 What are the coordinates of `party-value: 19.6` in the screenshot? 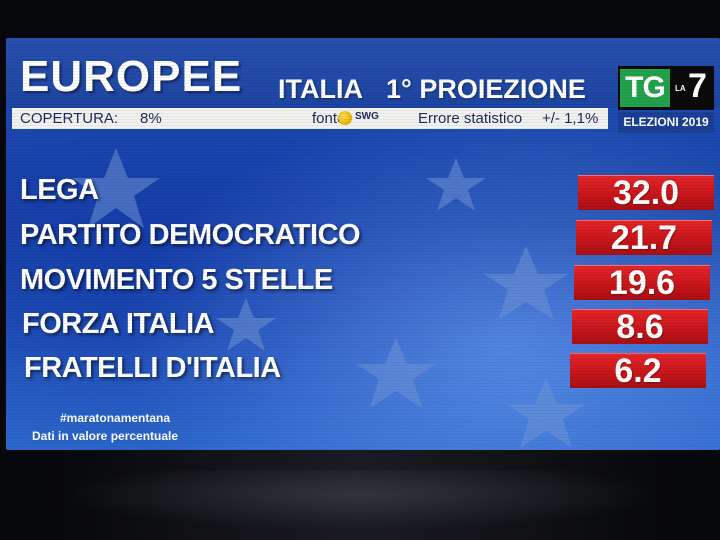 It's located at (642, 282).